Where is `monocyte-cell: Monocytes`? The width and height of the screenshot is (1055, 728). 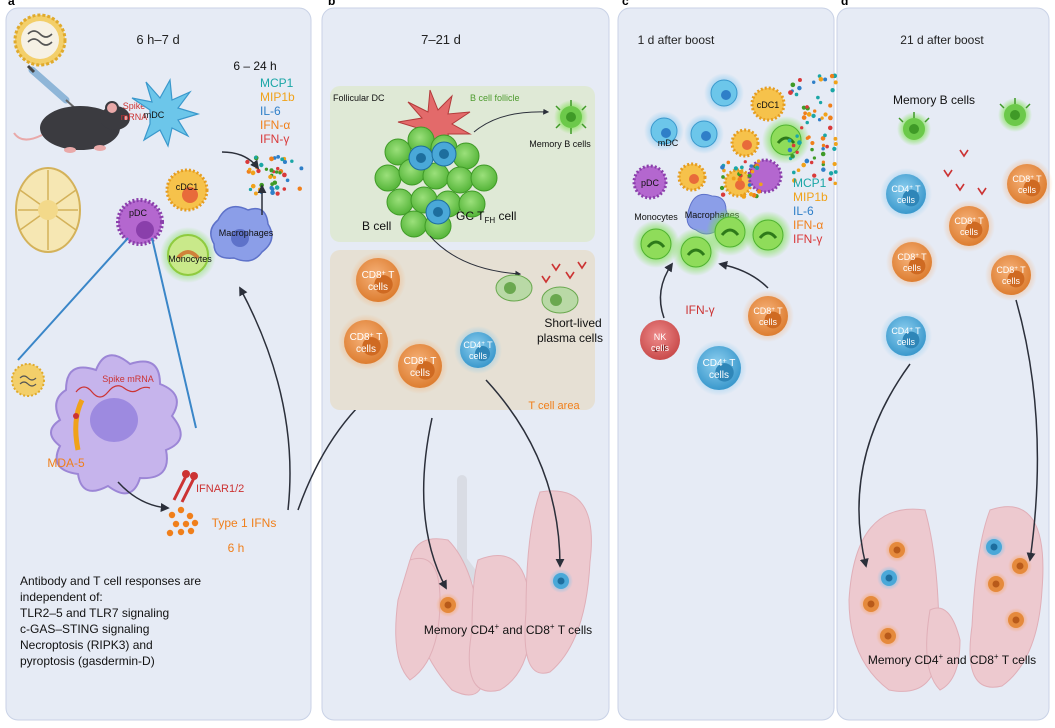 monocyte-cell: Monocytes is located at coordinates (188, 255).